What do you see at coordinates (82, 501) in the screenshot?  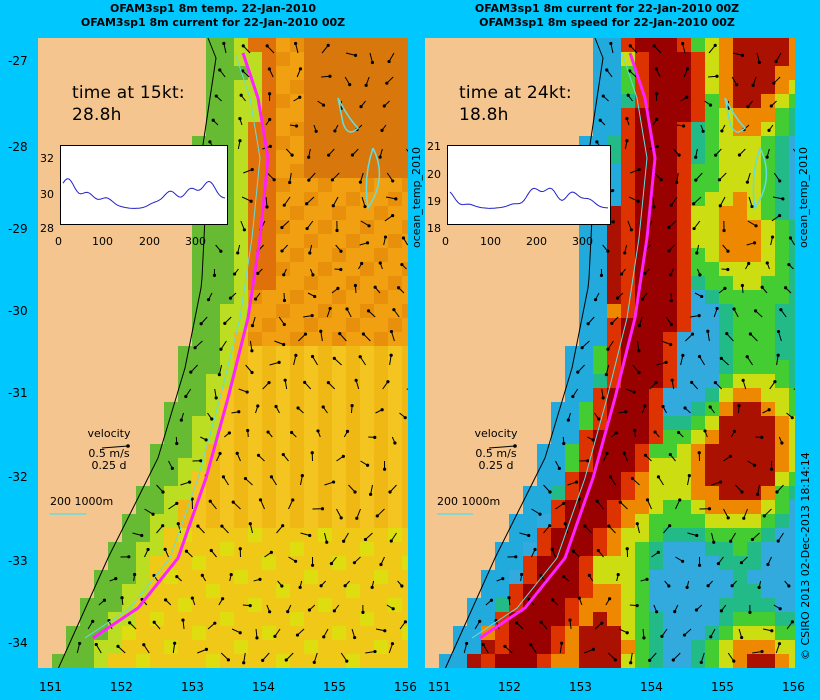 I see `left-legend-bathy: 200 1000m` at bounding box center [82, 501].